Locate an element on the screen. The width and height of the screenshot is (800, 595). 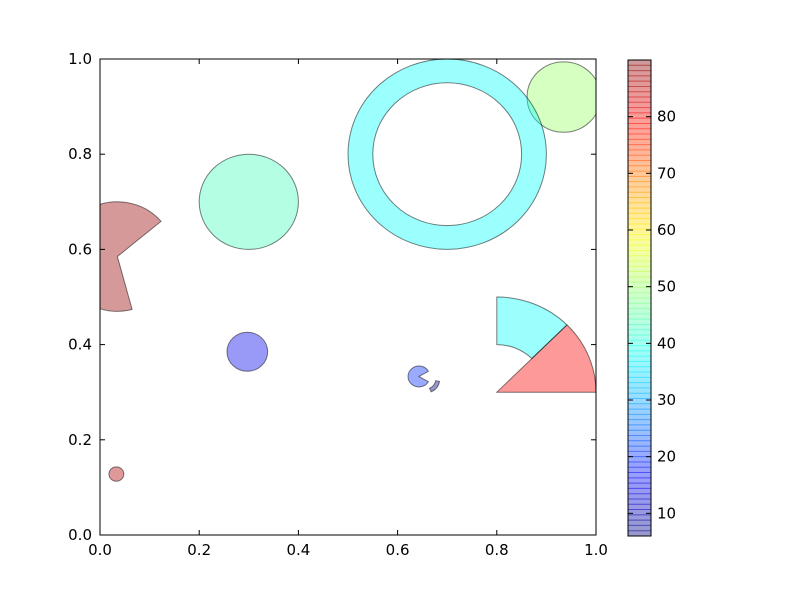
y-tick-label: 0.6 is located at coordinates (80, 249).